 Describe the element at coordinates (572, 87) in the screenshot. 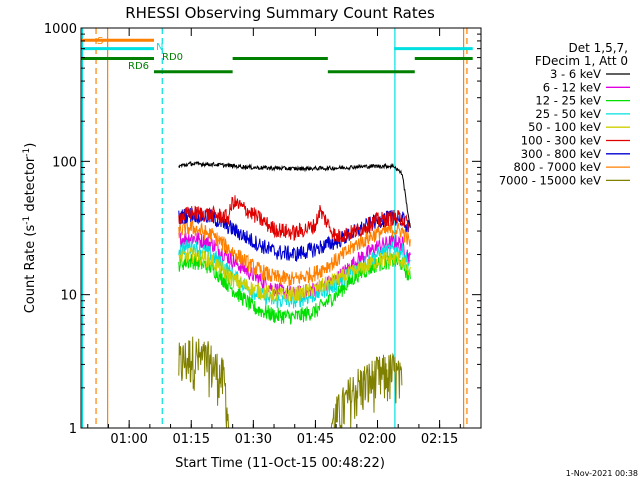

I see `legend-label: 6 - 12 keV` at that location.